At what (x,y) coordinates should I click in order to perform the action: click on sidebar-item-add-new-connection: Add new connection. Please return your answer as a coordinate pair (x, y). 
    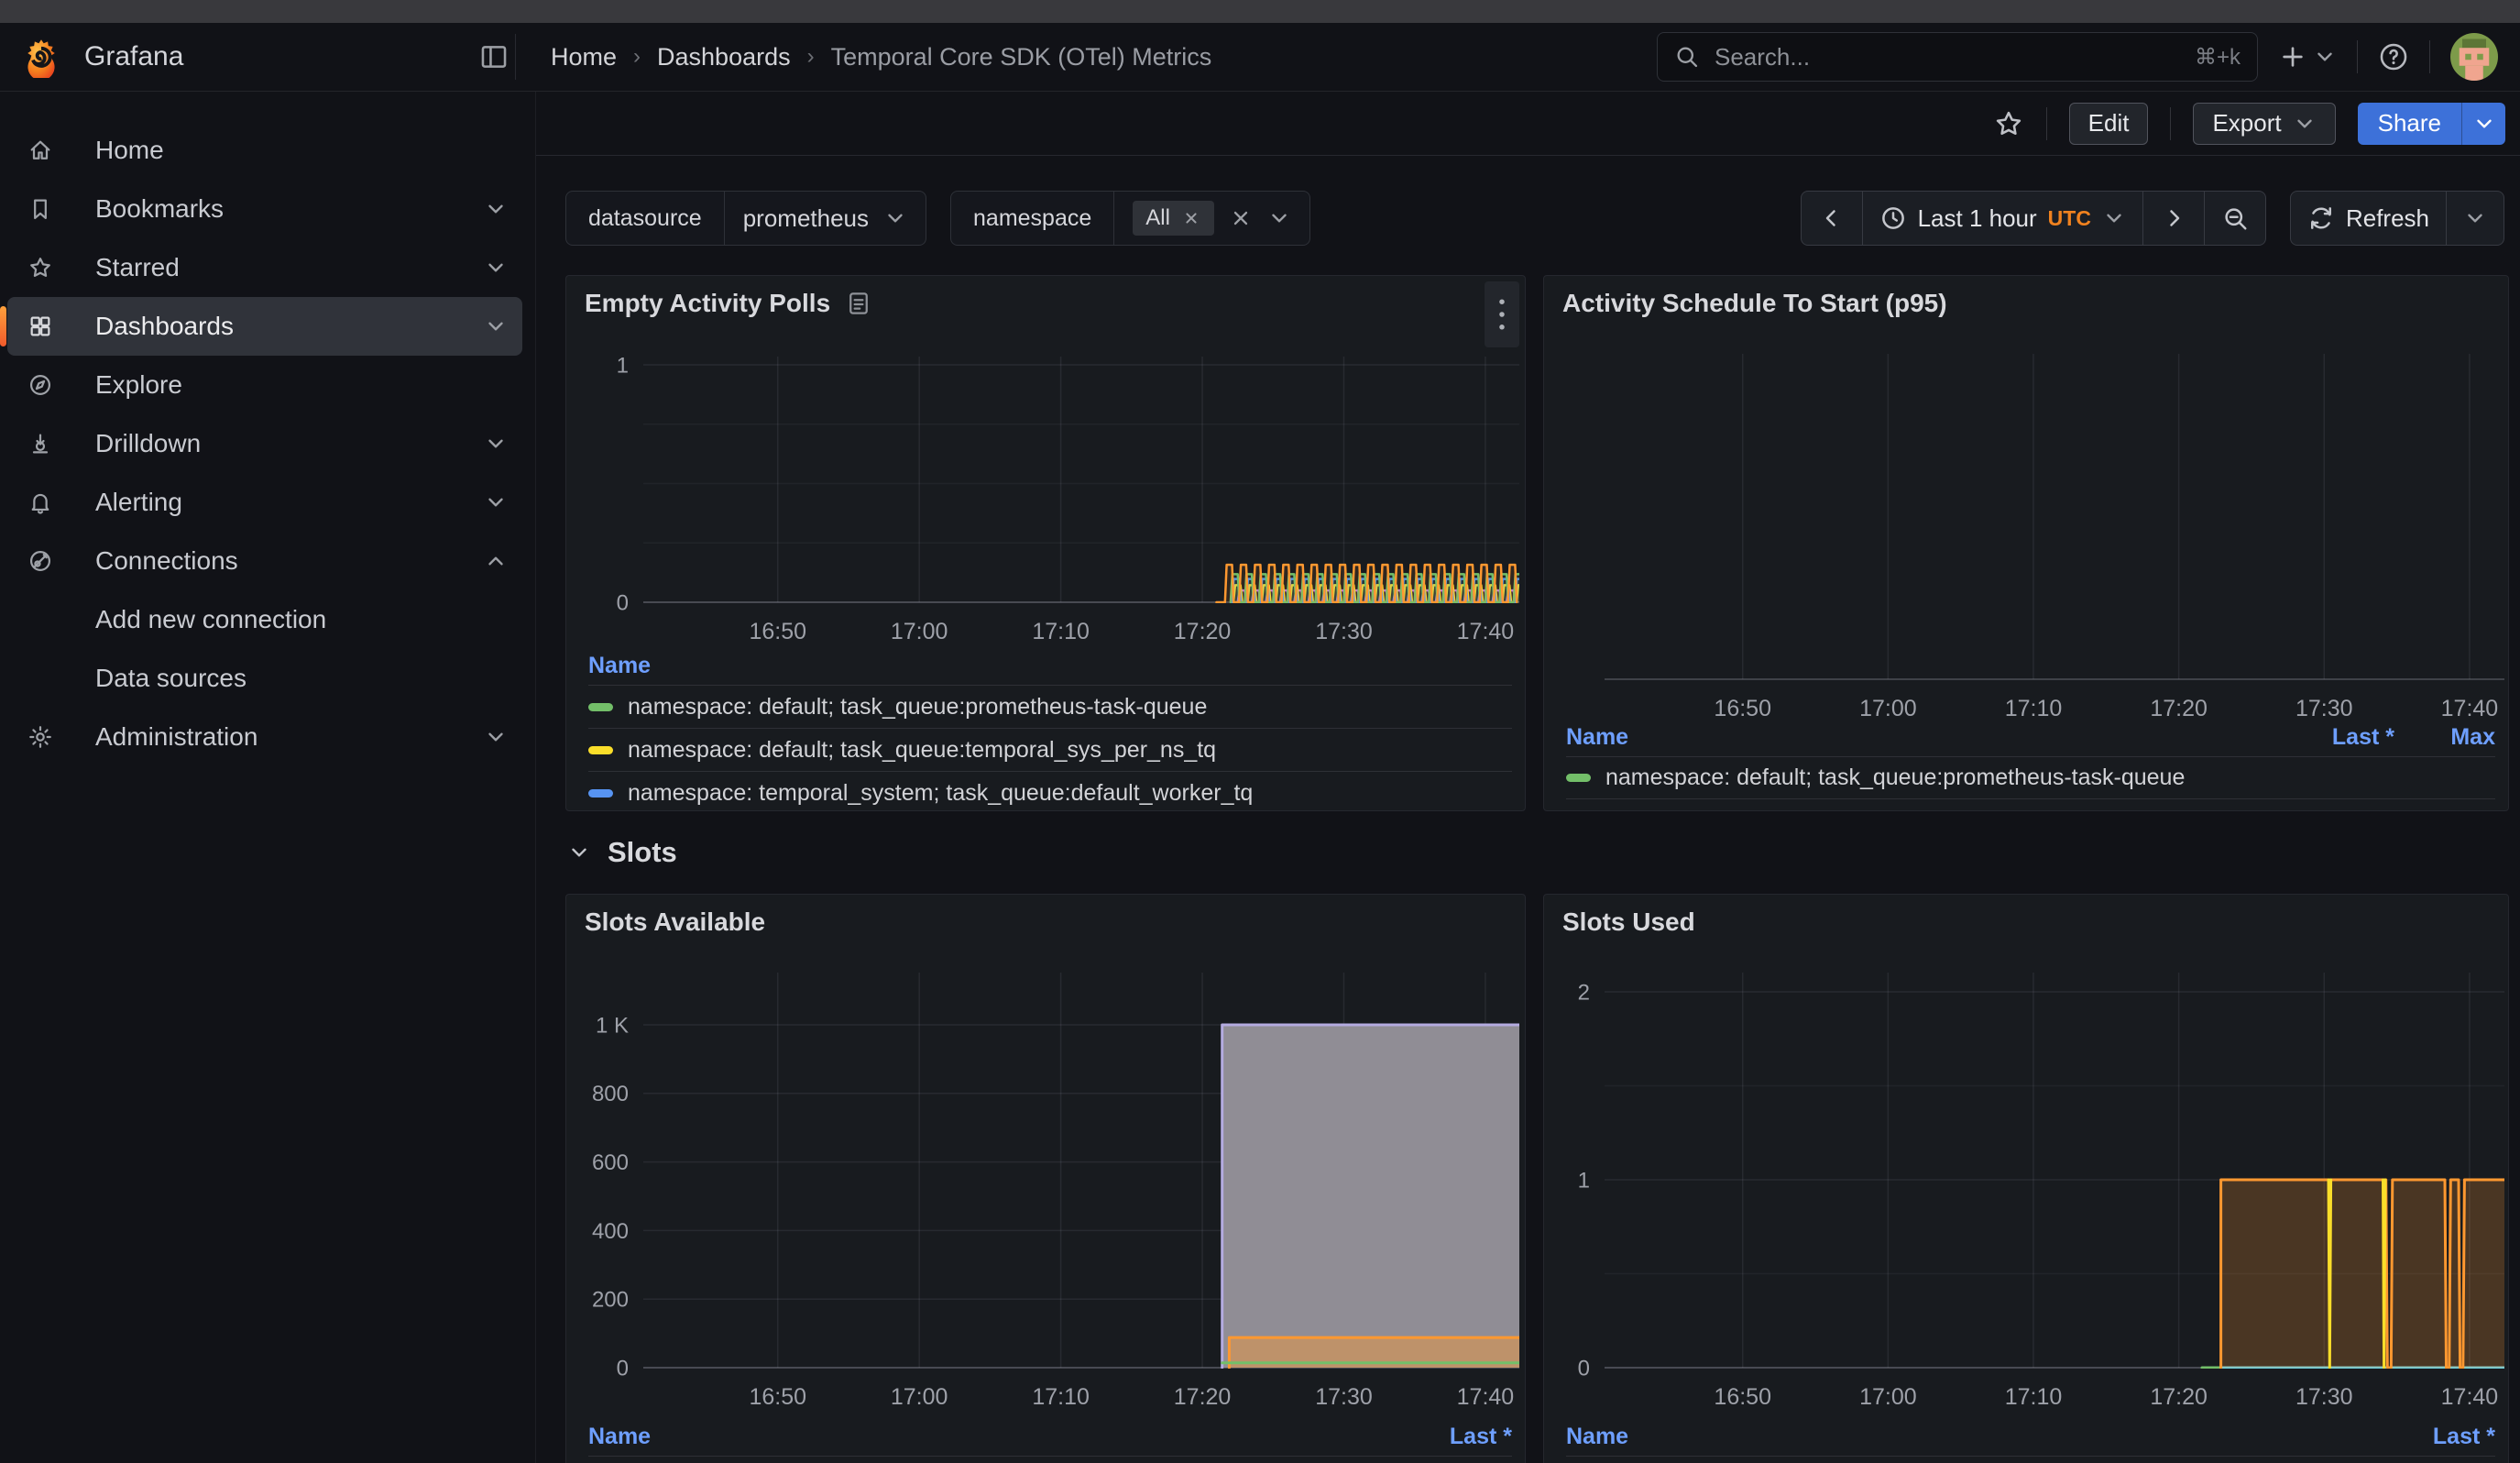
    Looking at the image, I should click on (264, 619).